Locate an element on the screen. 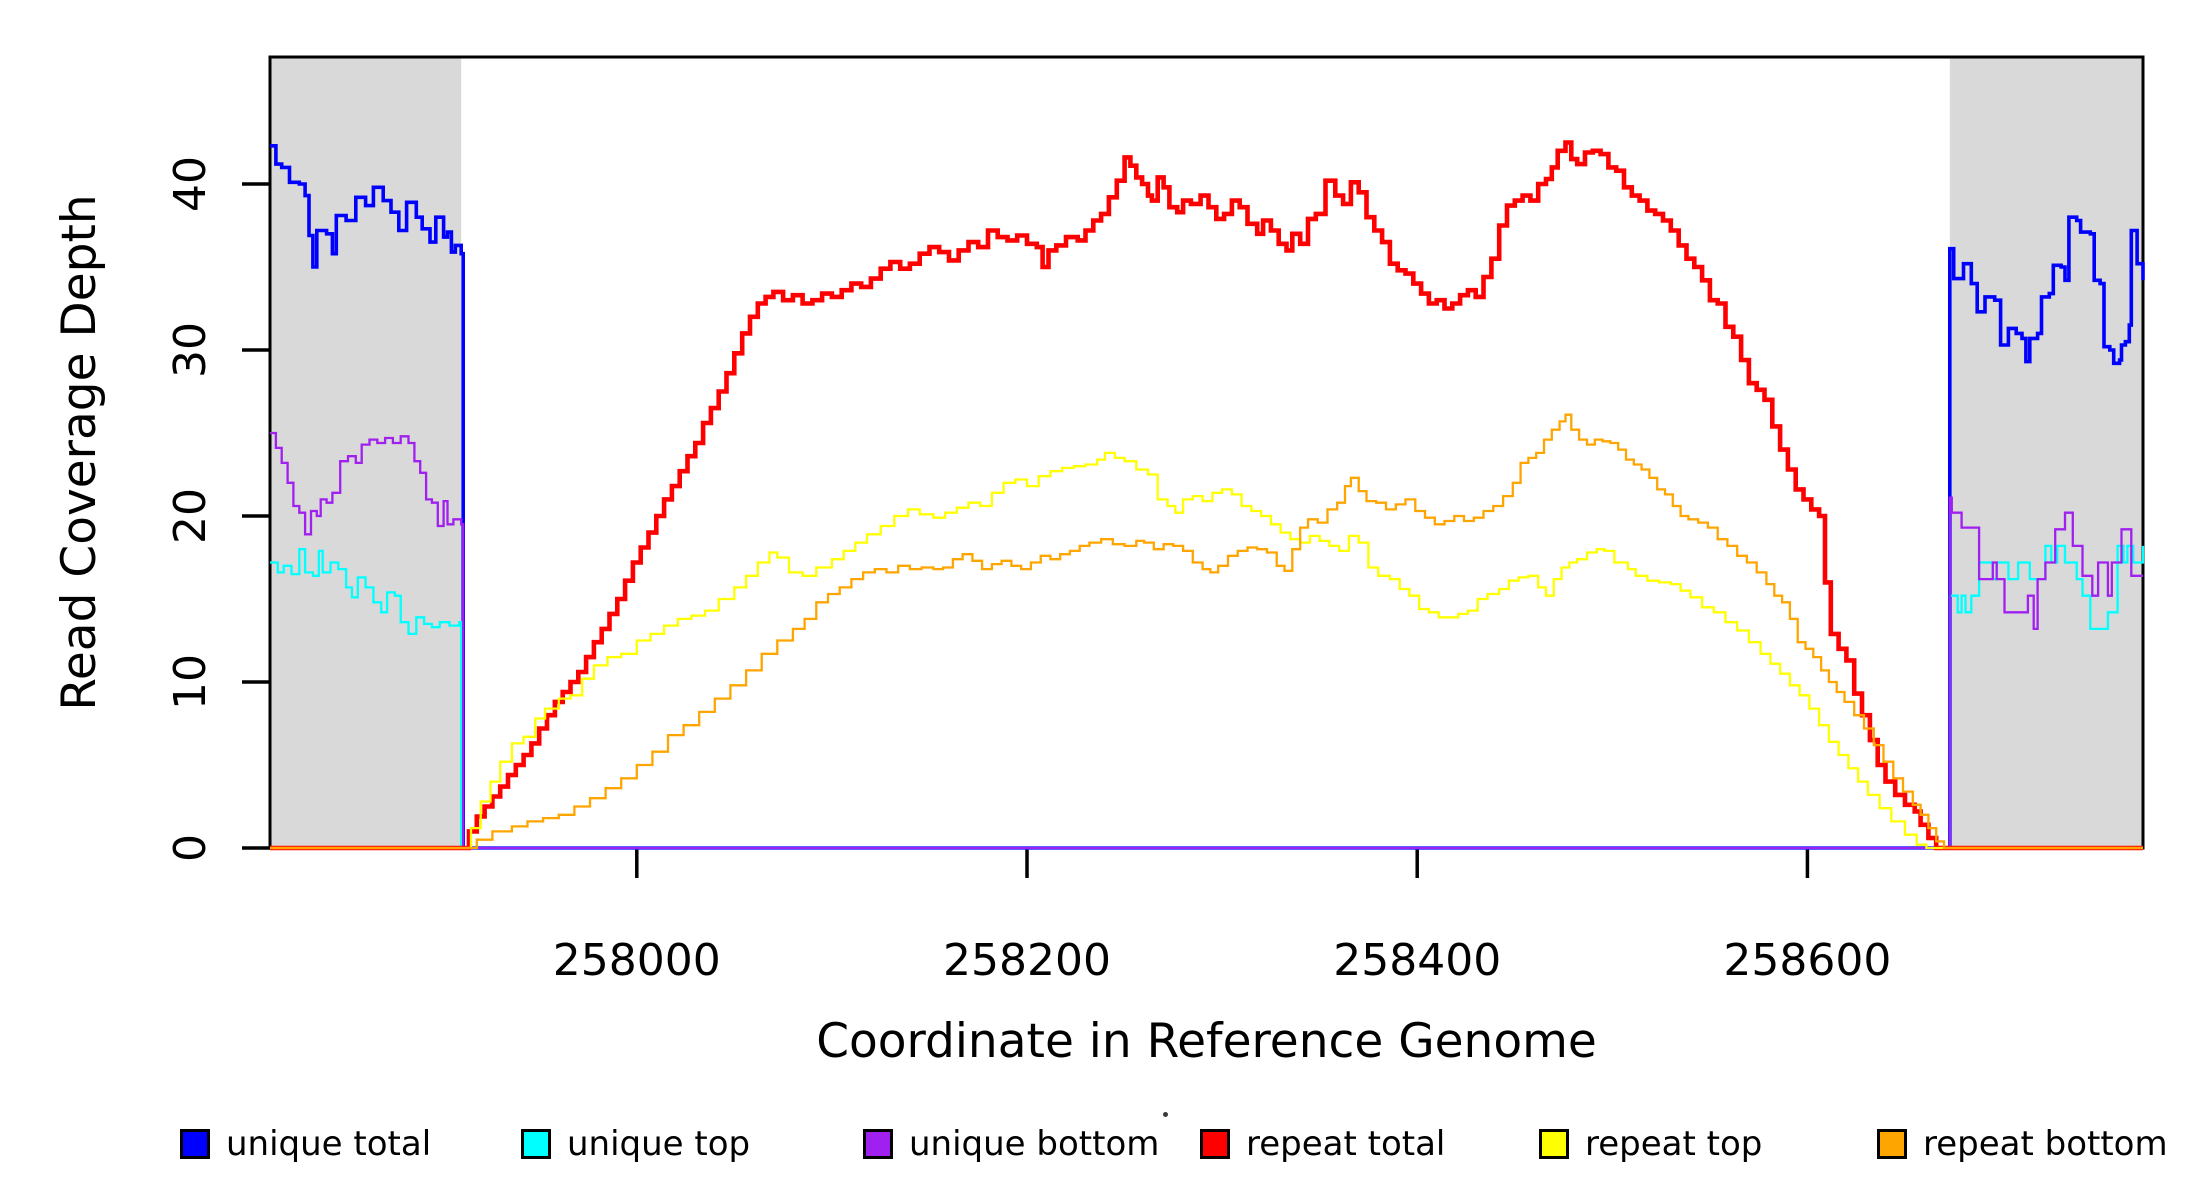 This screenshot has width=2200, height=1200. legend-label: repeat top is located at coordinates (1674, 1144).